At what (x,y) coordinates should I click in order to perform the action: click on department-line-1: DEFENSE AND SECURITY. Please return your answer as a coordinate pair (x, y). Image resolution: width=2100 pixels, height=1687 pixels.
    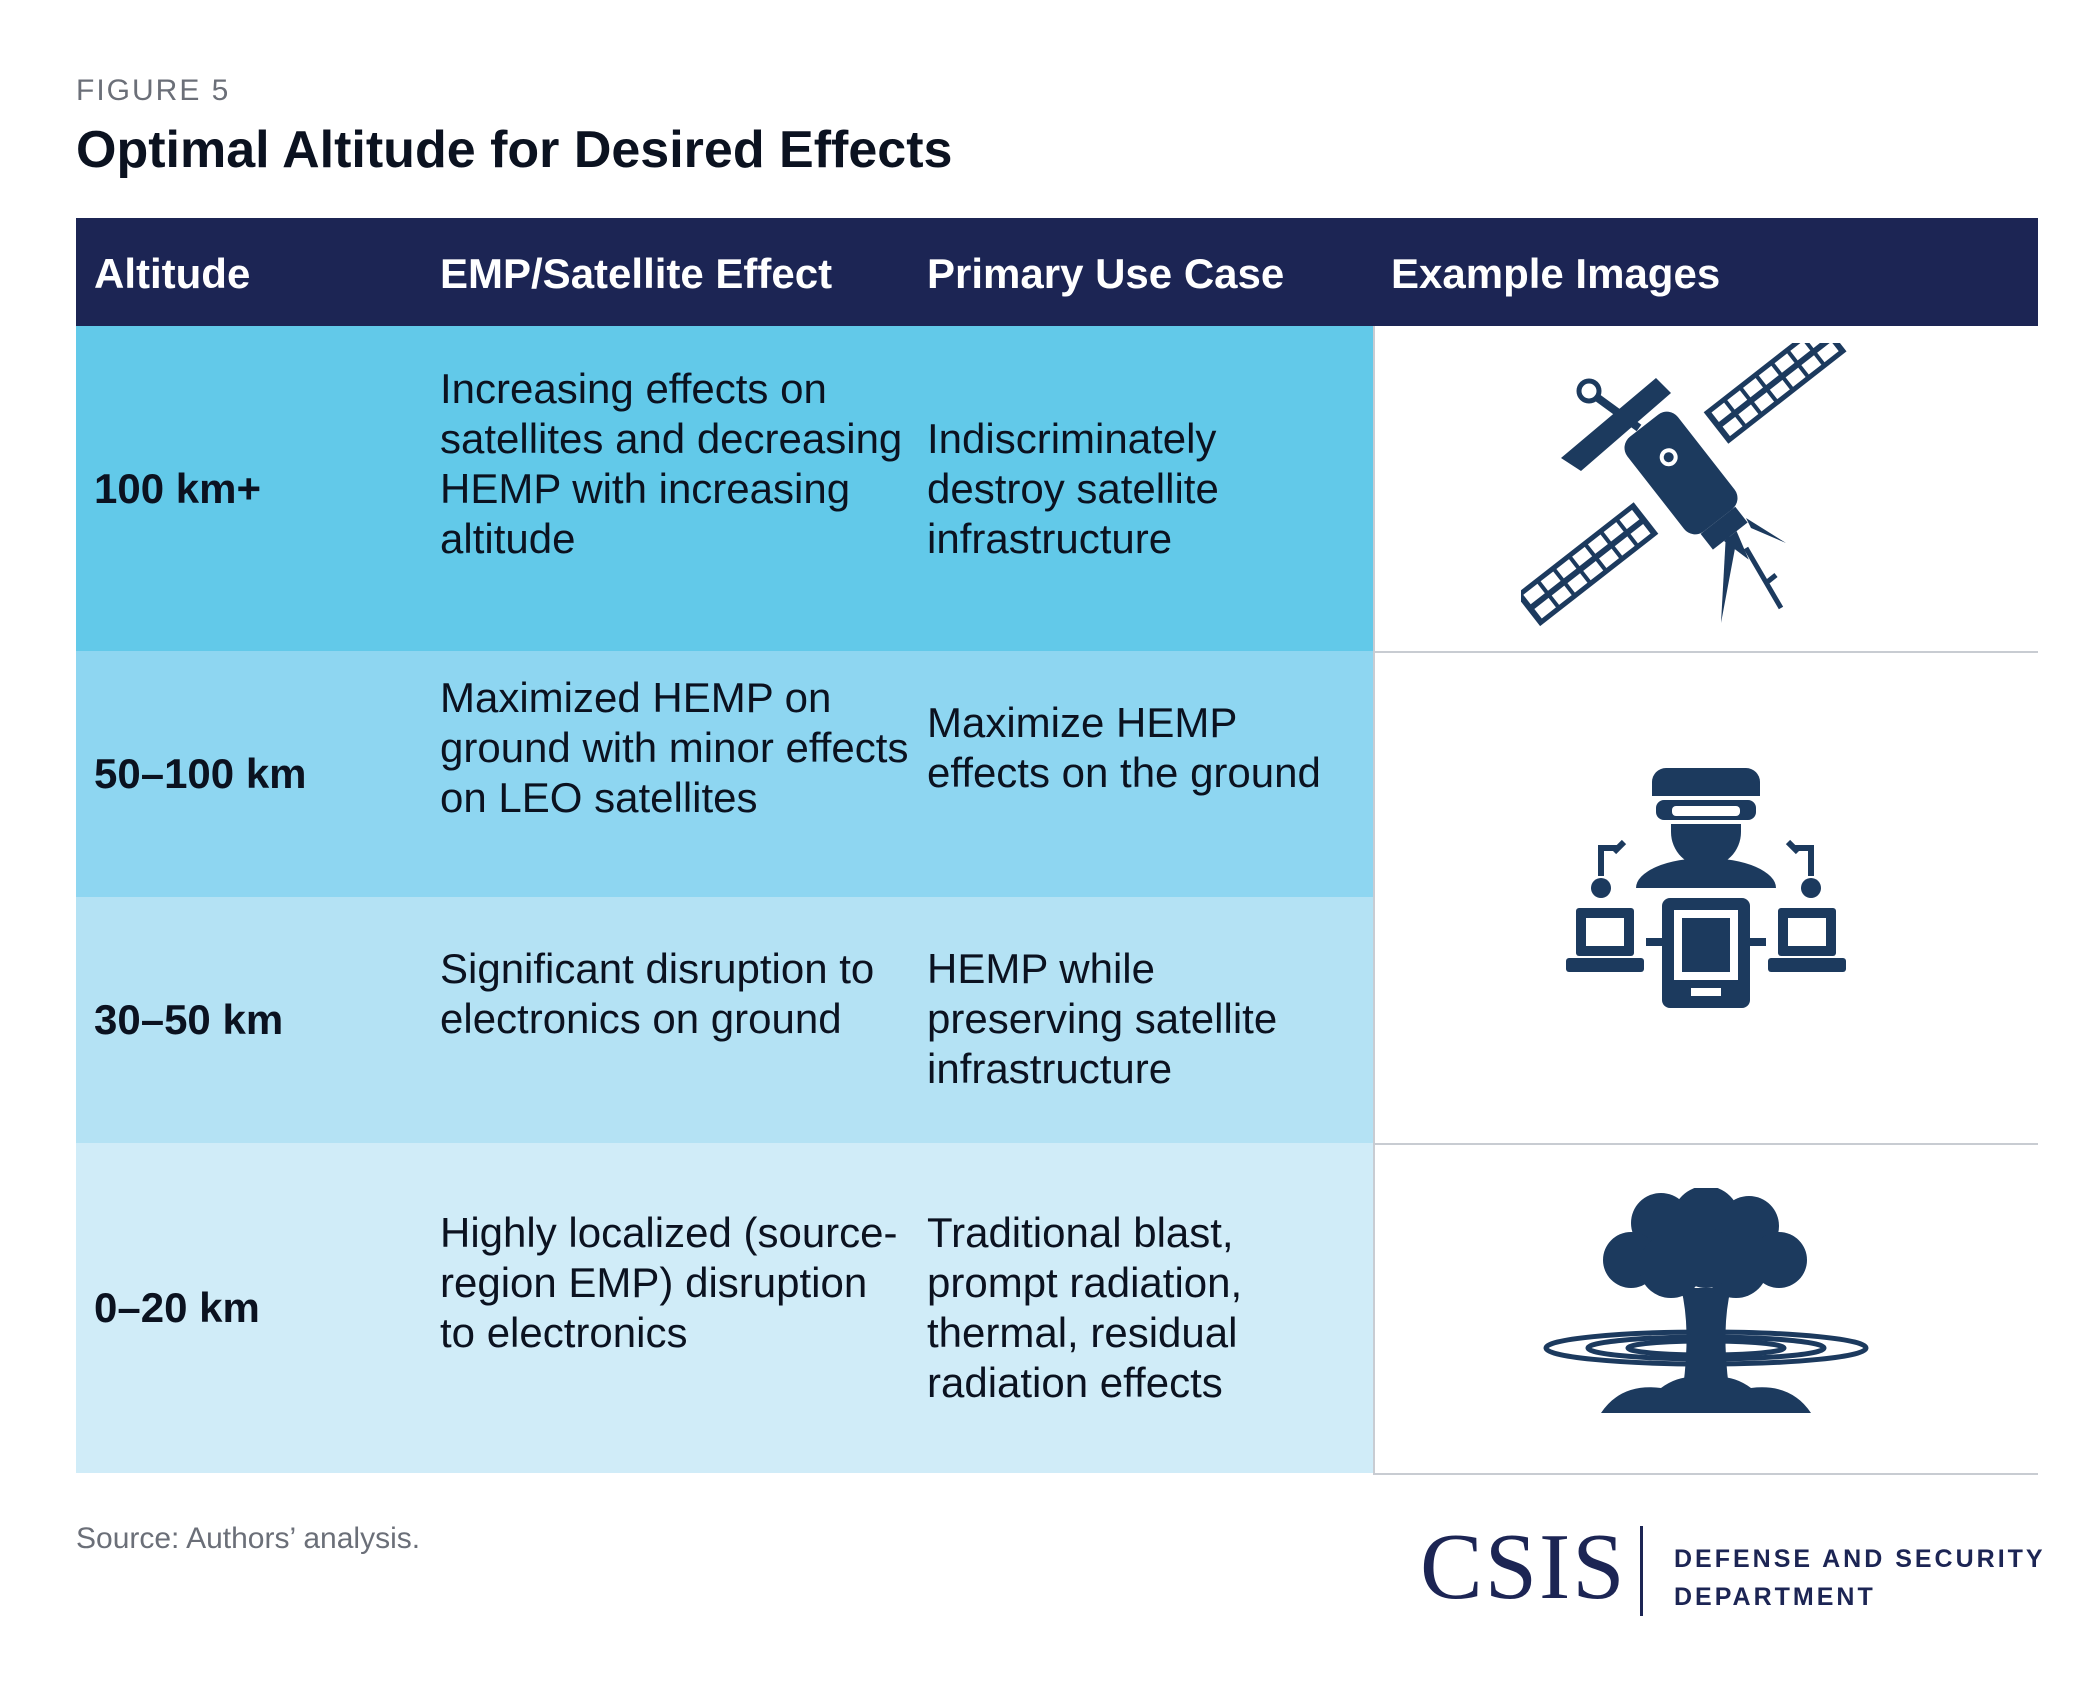
    Looking at the image, I should click on (1860, 1559).